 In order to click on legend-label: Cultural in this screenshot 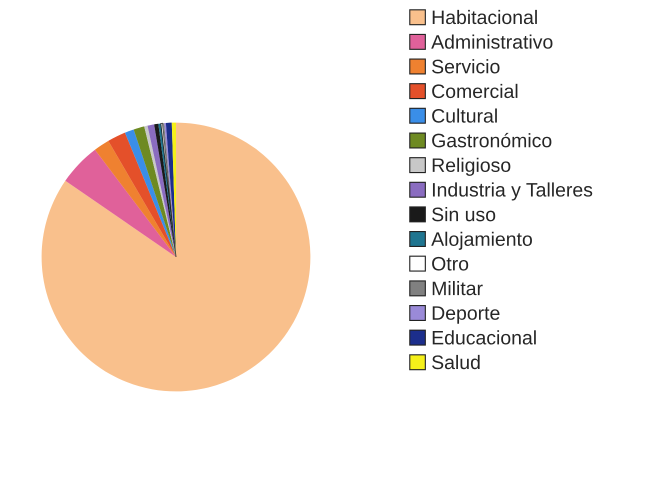, I will do `click(464, 115)`.